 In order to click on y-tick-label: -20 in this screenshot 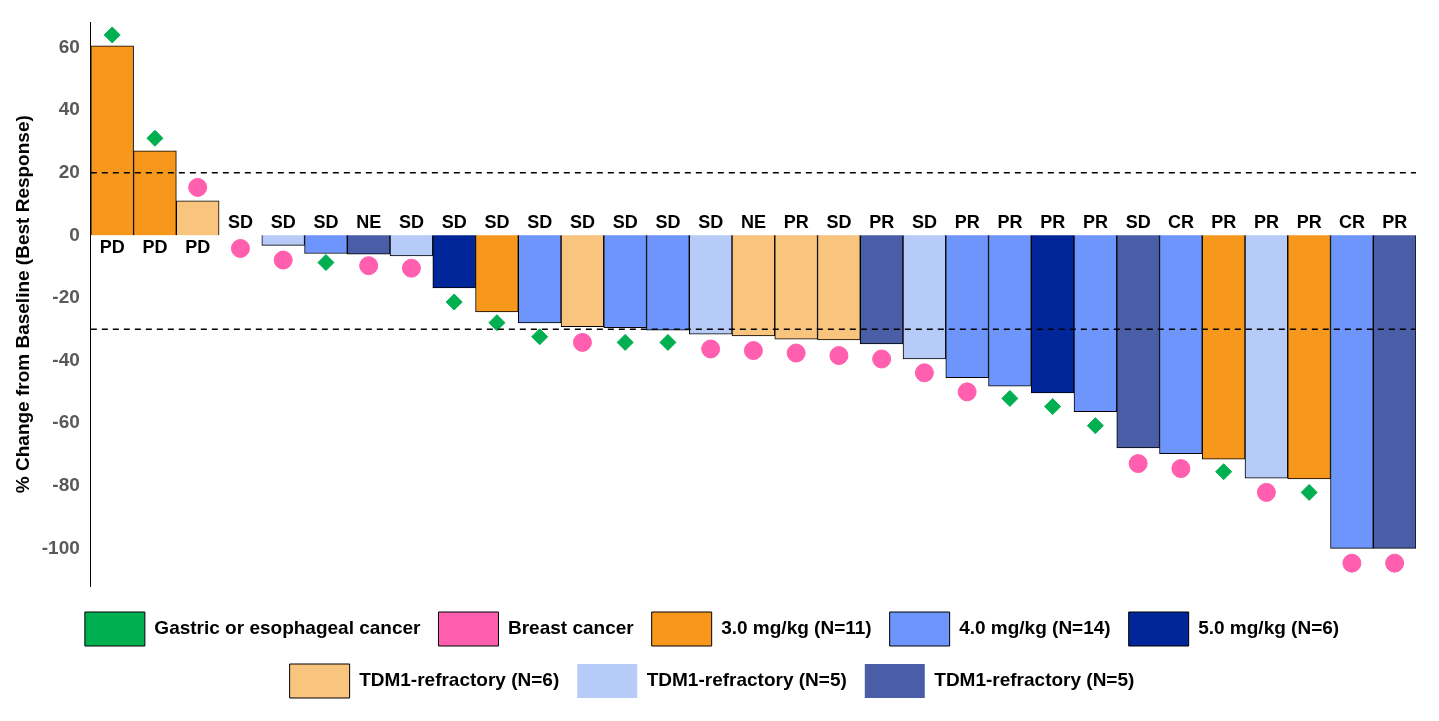, I will do `click(66, 297)`.